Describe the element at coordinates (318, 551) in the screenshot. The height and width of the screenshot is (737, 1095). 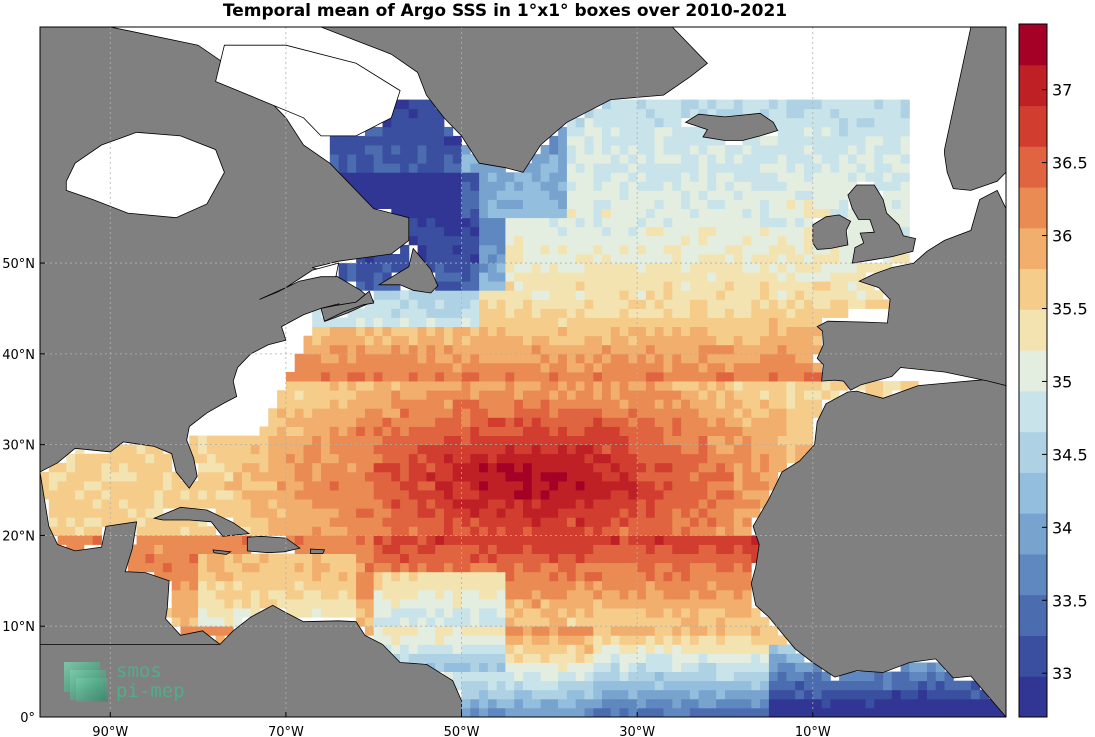
I see `puerto-rico-land` at that location.